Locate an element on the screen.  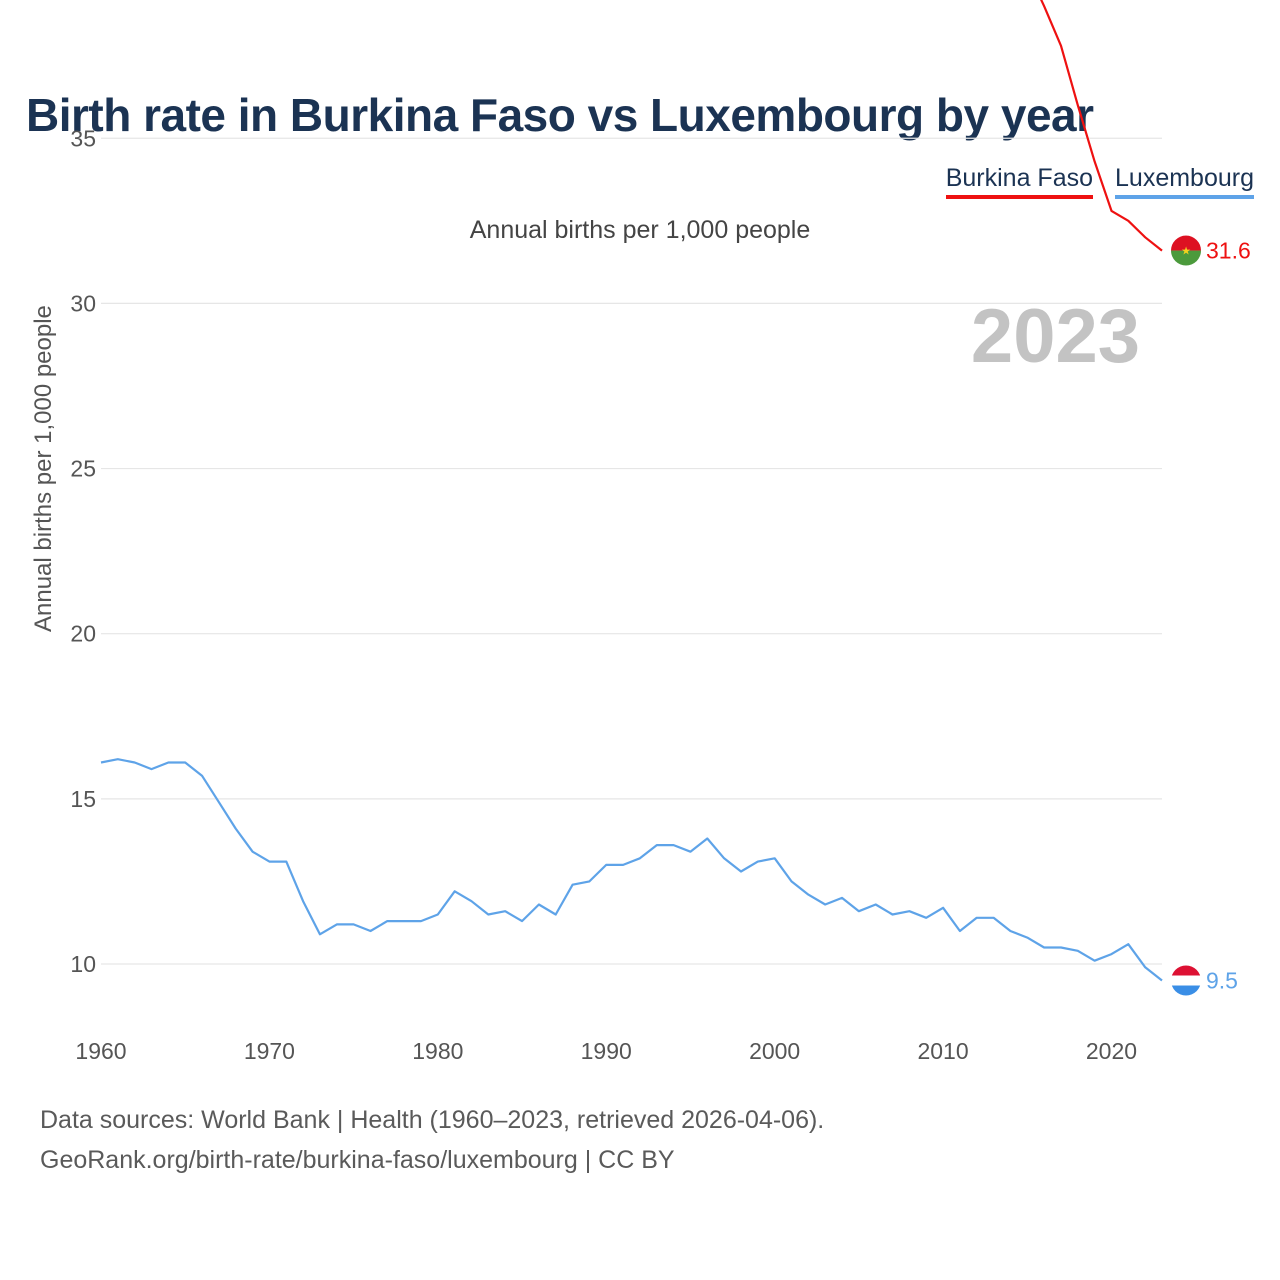
y-axis-label: Annual births per 1,000 people is located at coordinates (43, 468).